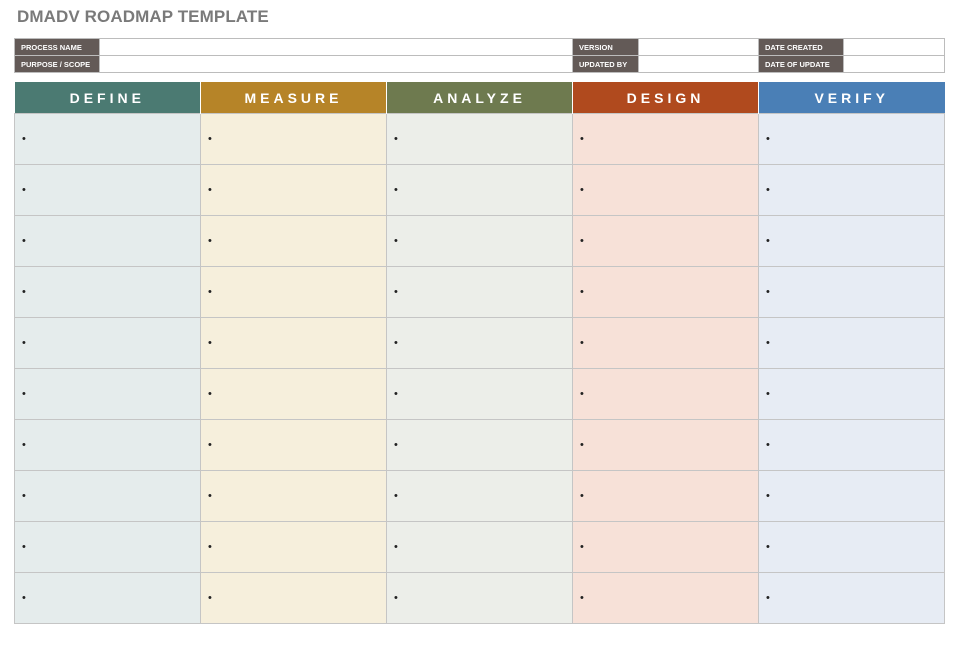  What do you see at coordinates (336, 47) in the screenshot?
I see `process-name-field` at bounding box center [336, 47].